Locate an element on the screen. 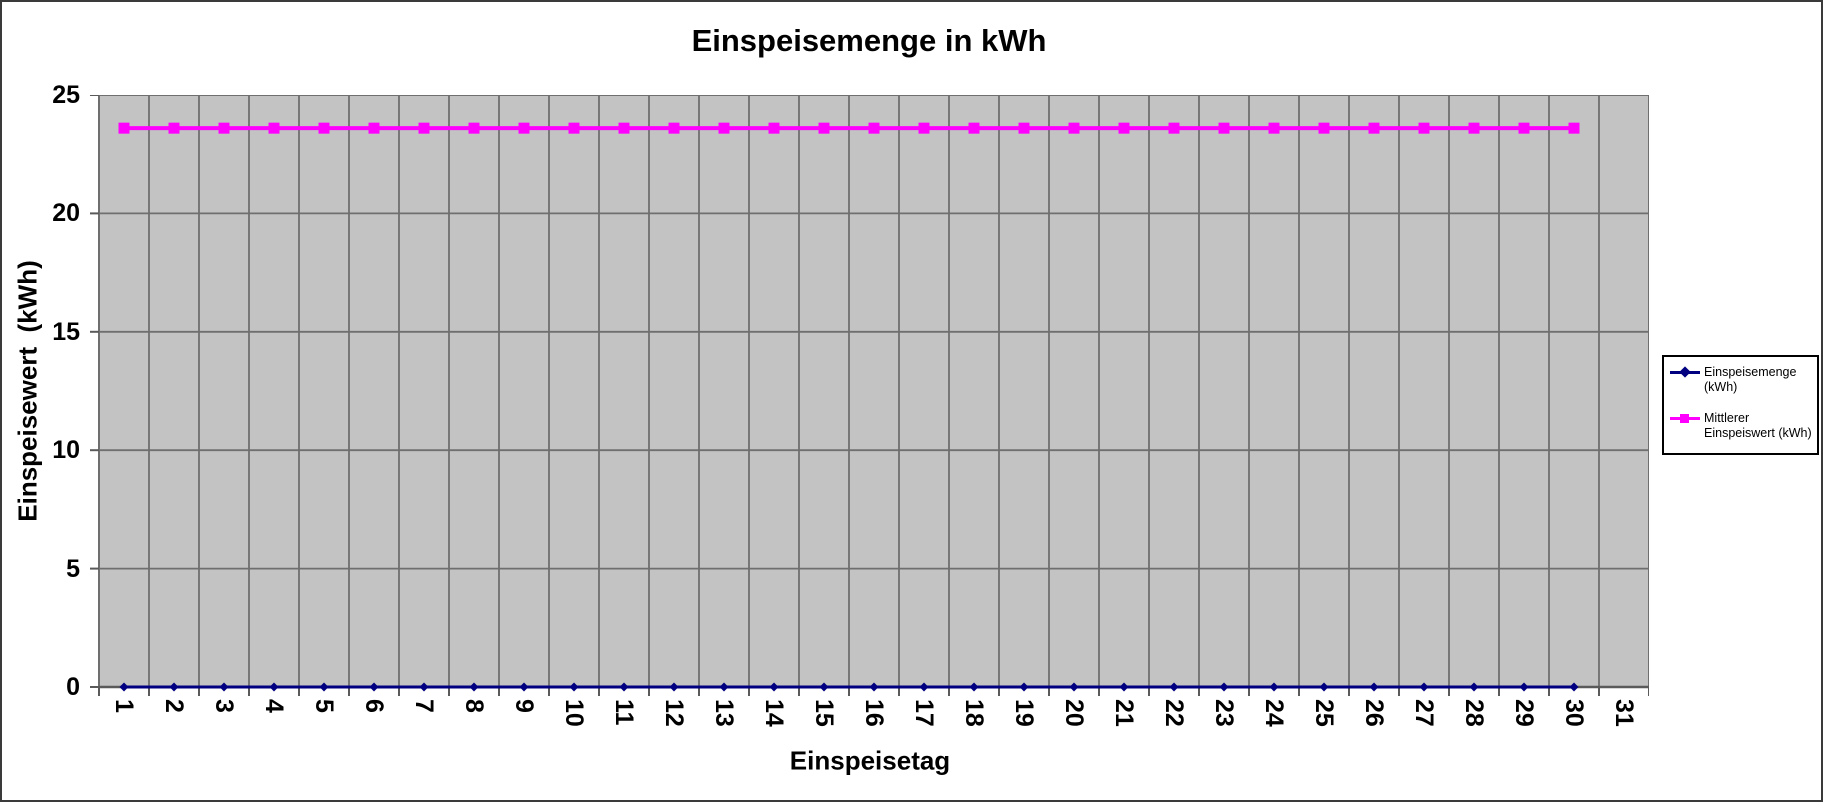  y-tick-label-10: 10 is located at coordinates (66, 450).